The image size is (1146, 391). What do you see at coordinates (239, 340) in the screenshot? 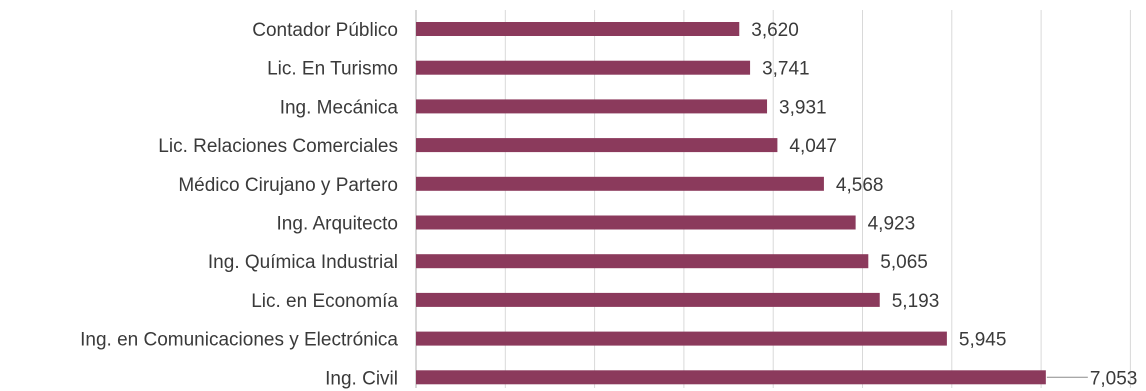
I see `category-label: Ing. en Comunicaciones y Electrónica` at bounding box center [239, 340].